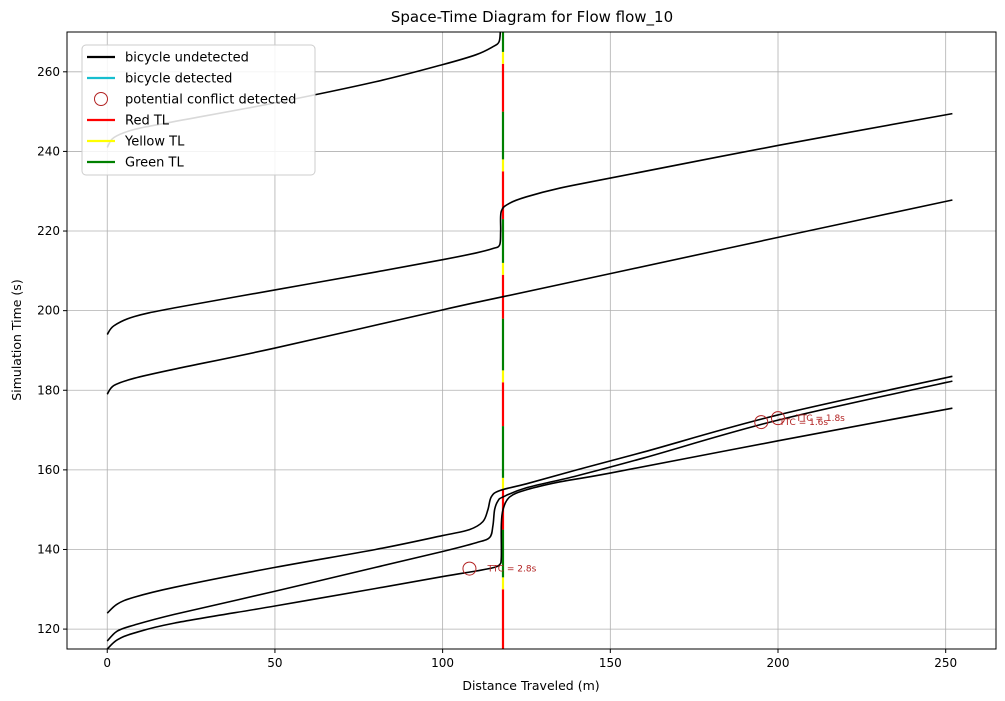 This screenshot has width=1005, height=701. Describe the element at coordinates (187, 58) in the screenshot. I see `legend-label-1: bicycle undetected` at that location.